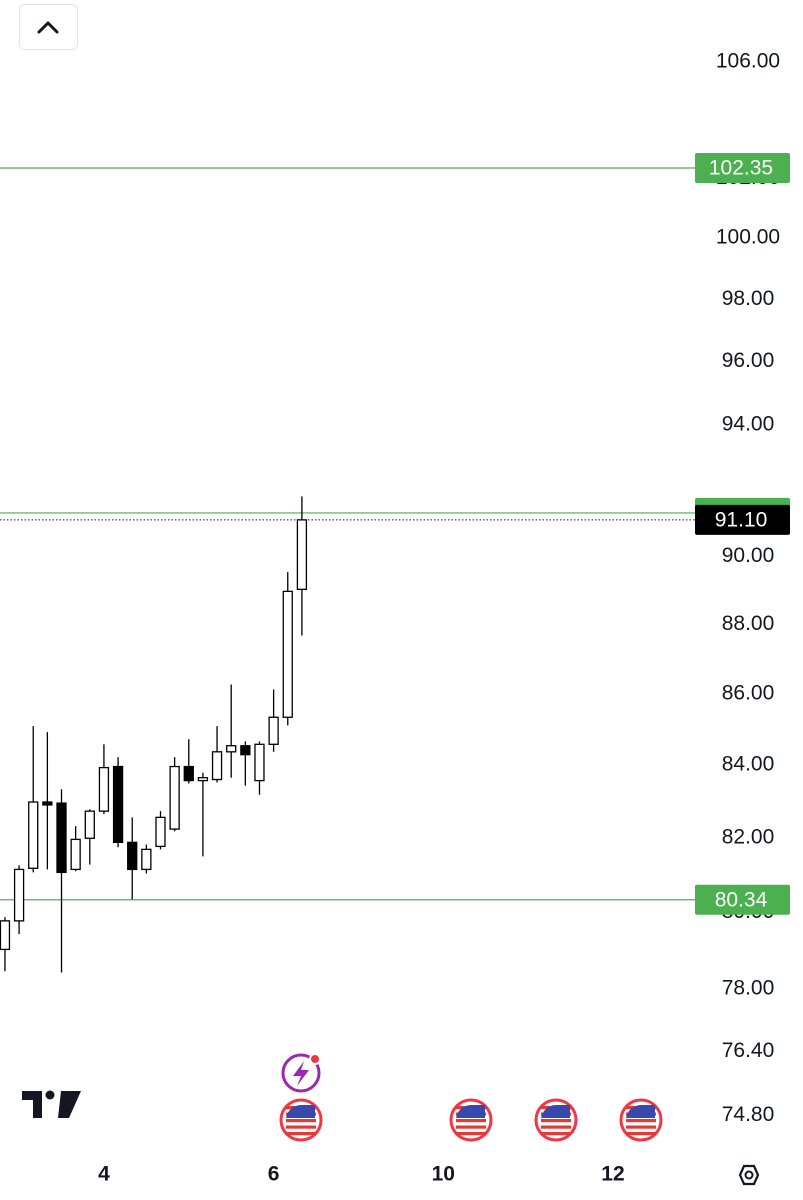 This screenshot has width=803, height=1200. What do you see at coordinates (443, 1174) in the screenshot?
I see `x-tick-label: 10` at bounding box center [443, 1174].